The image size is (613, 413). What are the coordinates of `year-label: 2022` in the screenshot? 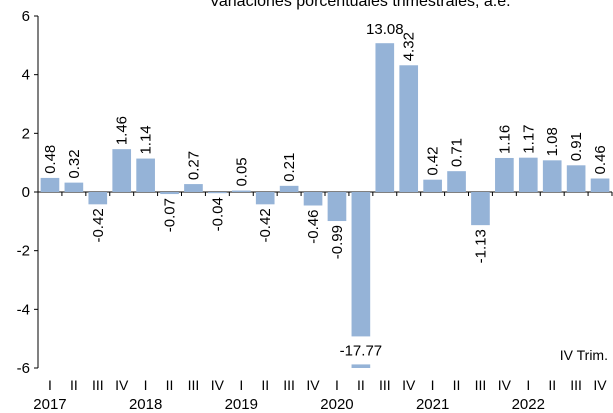 It's located at (528, 404).